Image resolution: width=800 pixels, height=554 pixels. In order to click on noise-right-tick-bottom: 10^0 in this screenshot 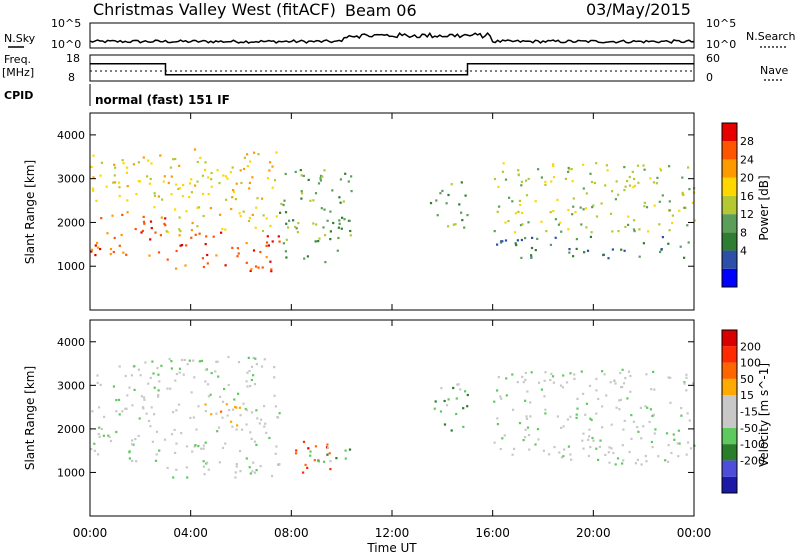, I will do `click(721, 44)`.